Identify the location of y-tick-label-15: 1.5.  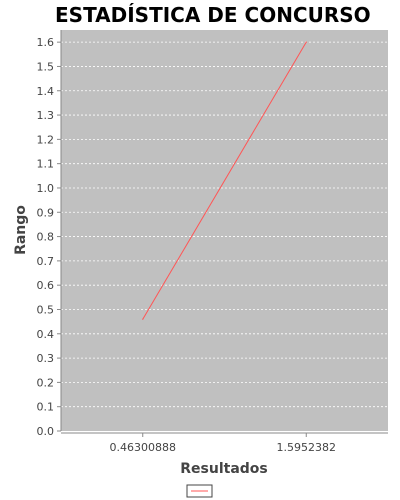
(46, 66).